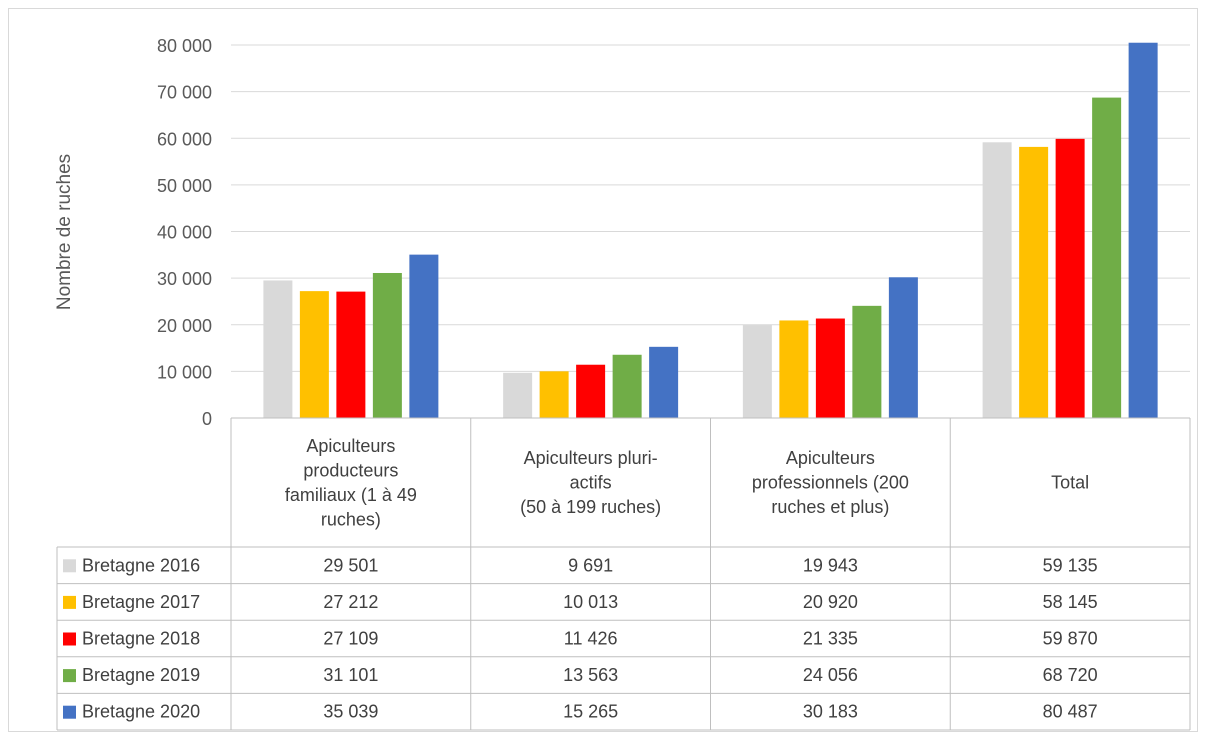 Image resolution: width=1206 pixels, height=740 pixels. What do you see at coordinates (830, 712) in the screenshot?
I see `table-cell-value: 30 183` at bounding box center [830, 712].